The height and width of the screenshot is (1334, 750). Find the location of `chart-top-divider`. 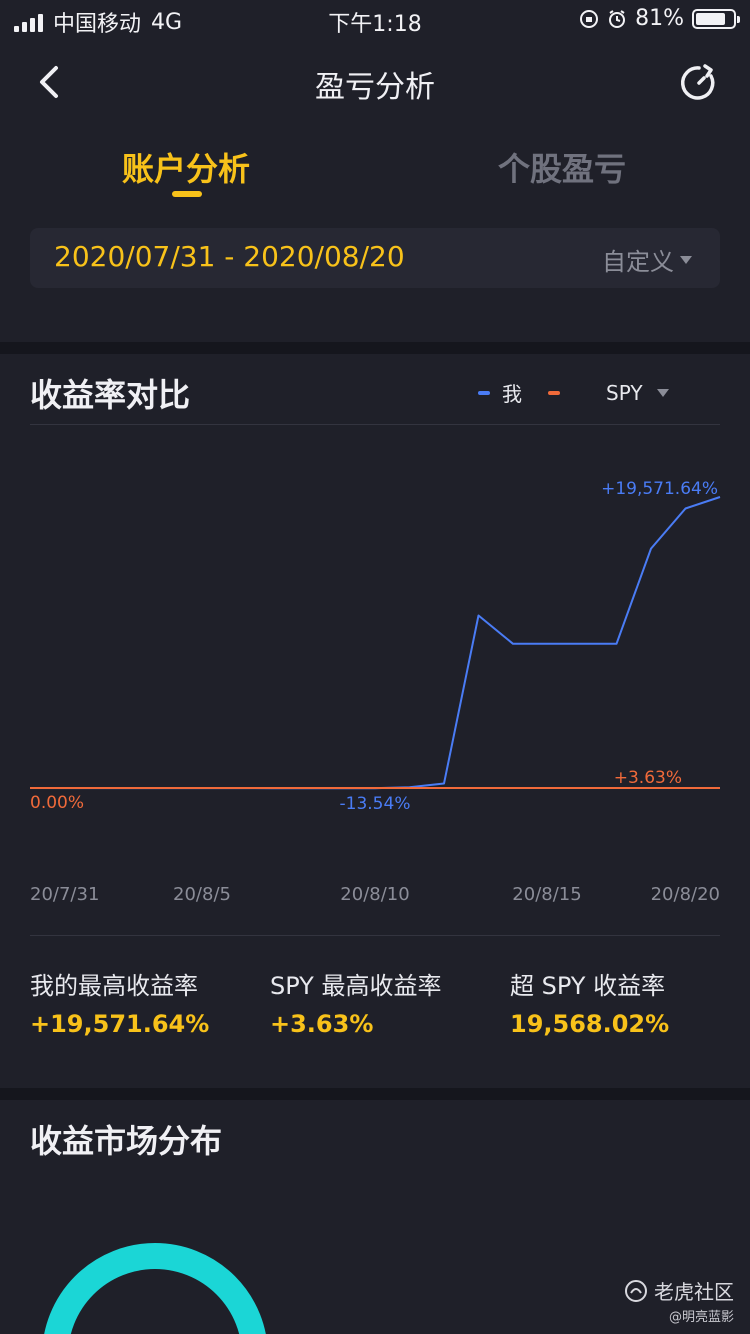

chart-top-divider is located at coordinates (375, 424).